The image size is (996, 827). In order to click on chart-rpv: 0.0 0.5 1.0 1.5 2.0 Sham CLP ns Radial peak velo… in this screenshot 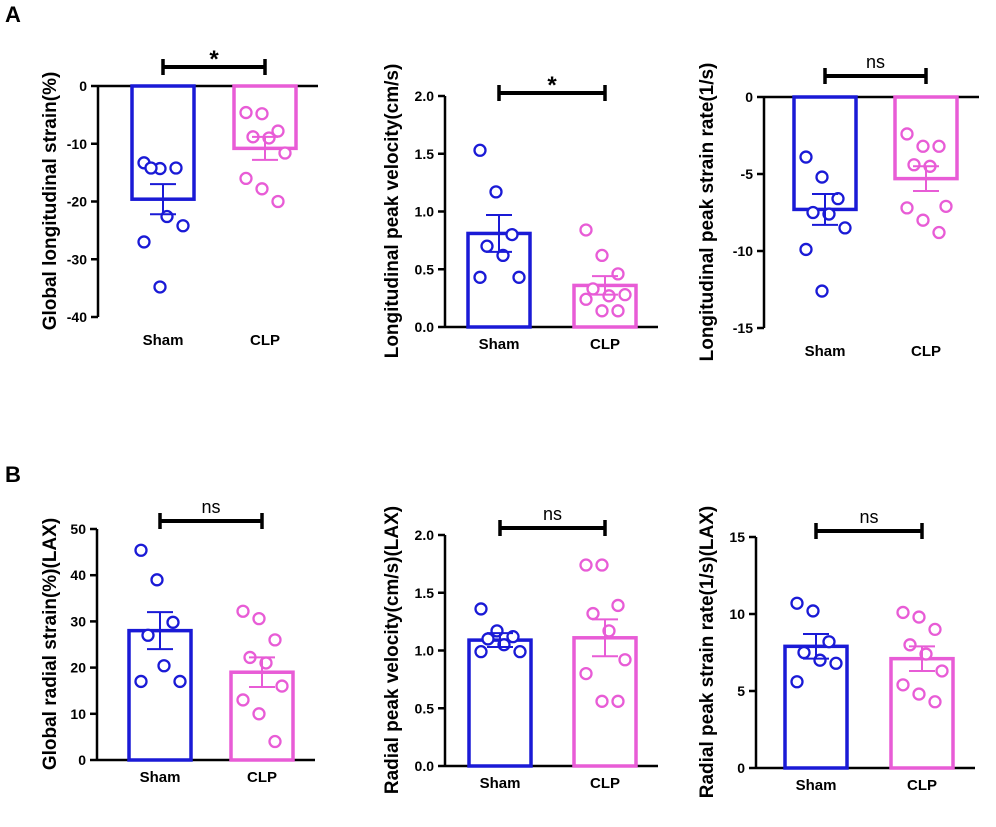, I will do `click(520, 649)`.